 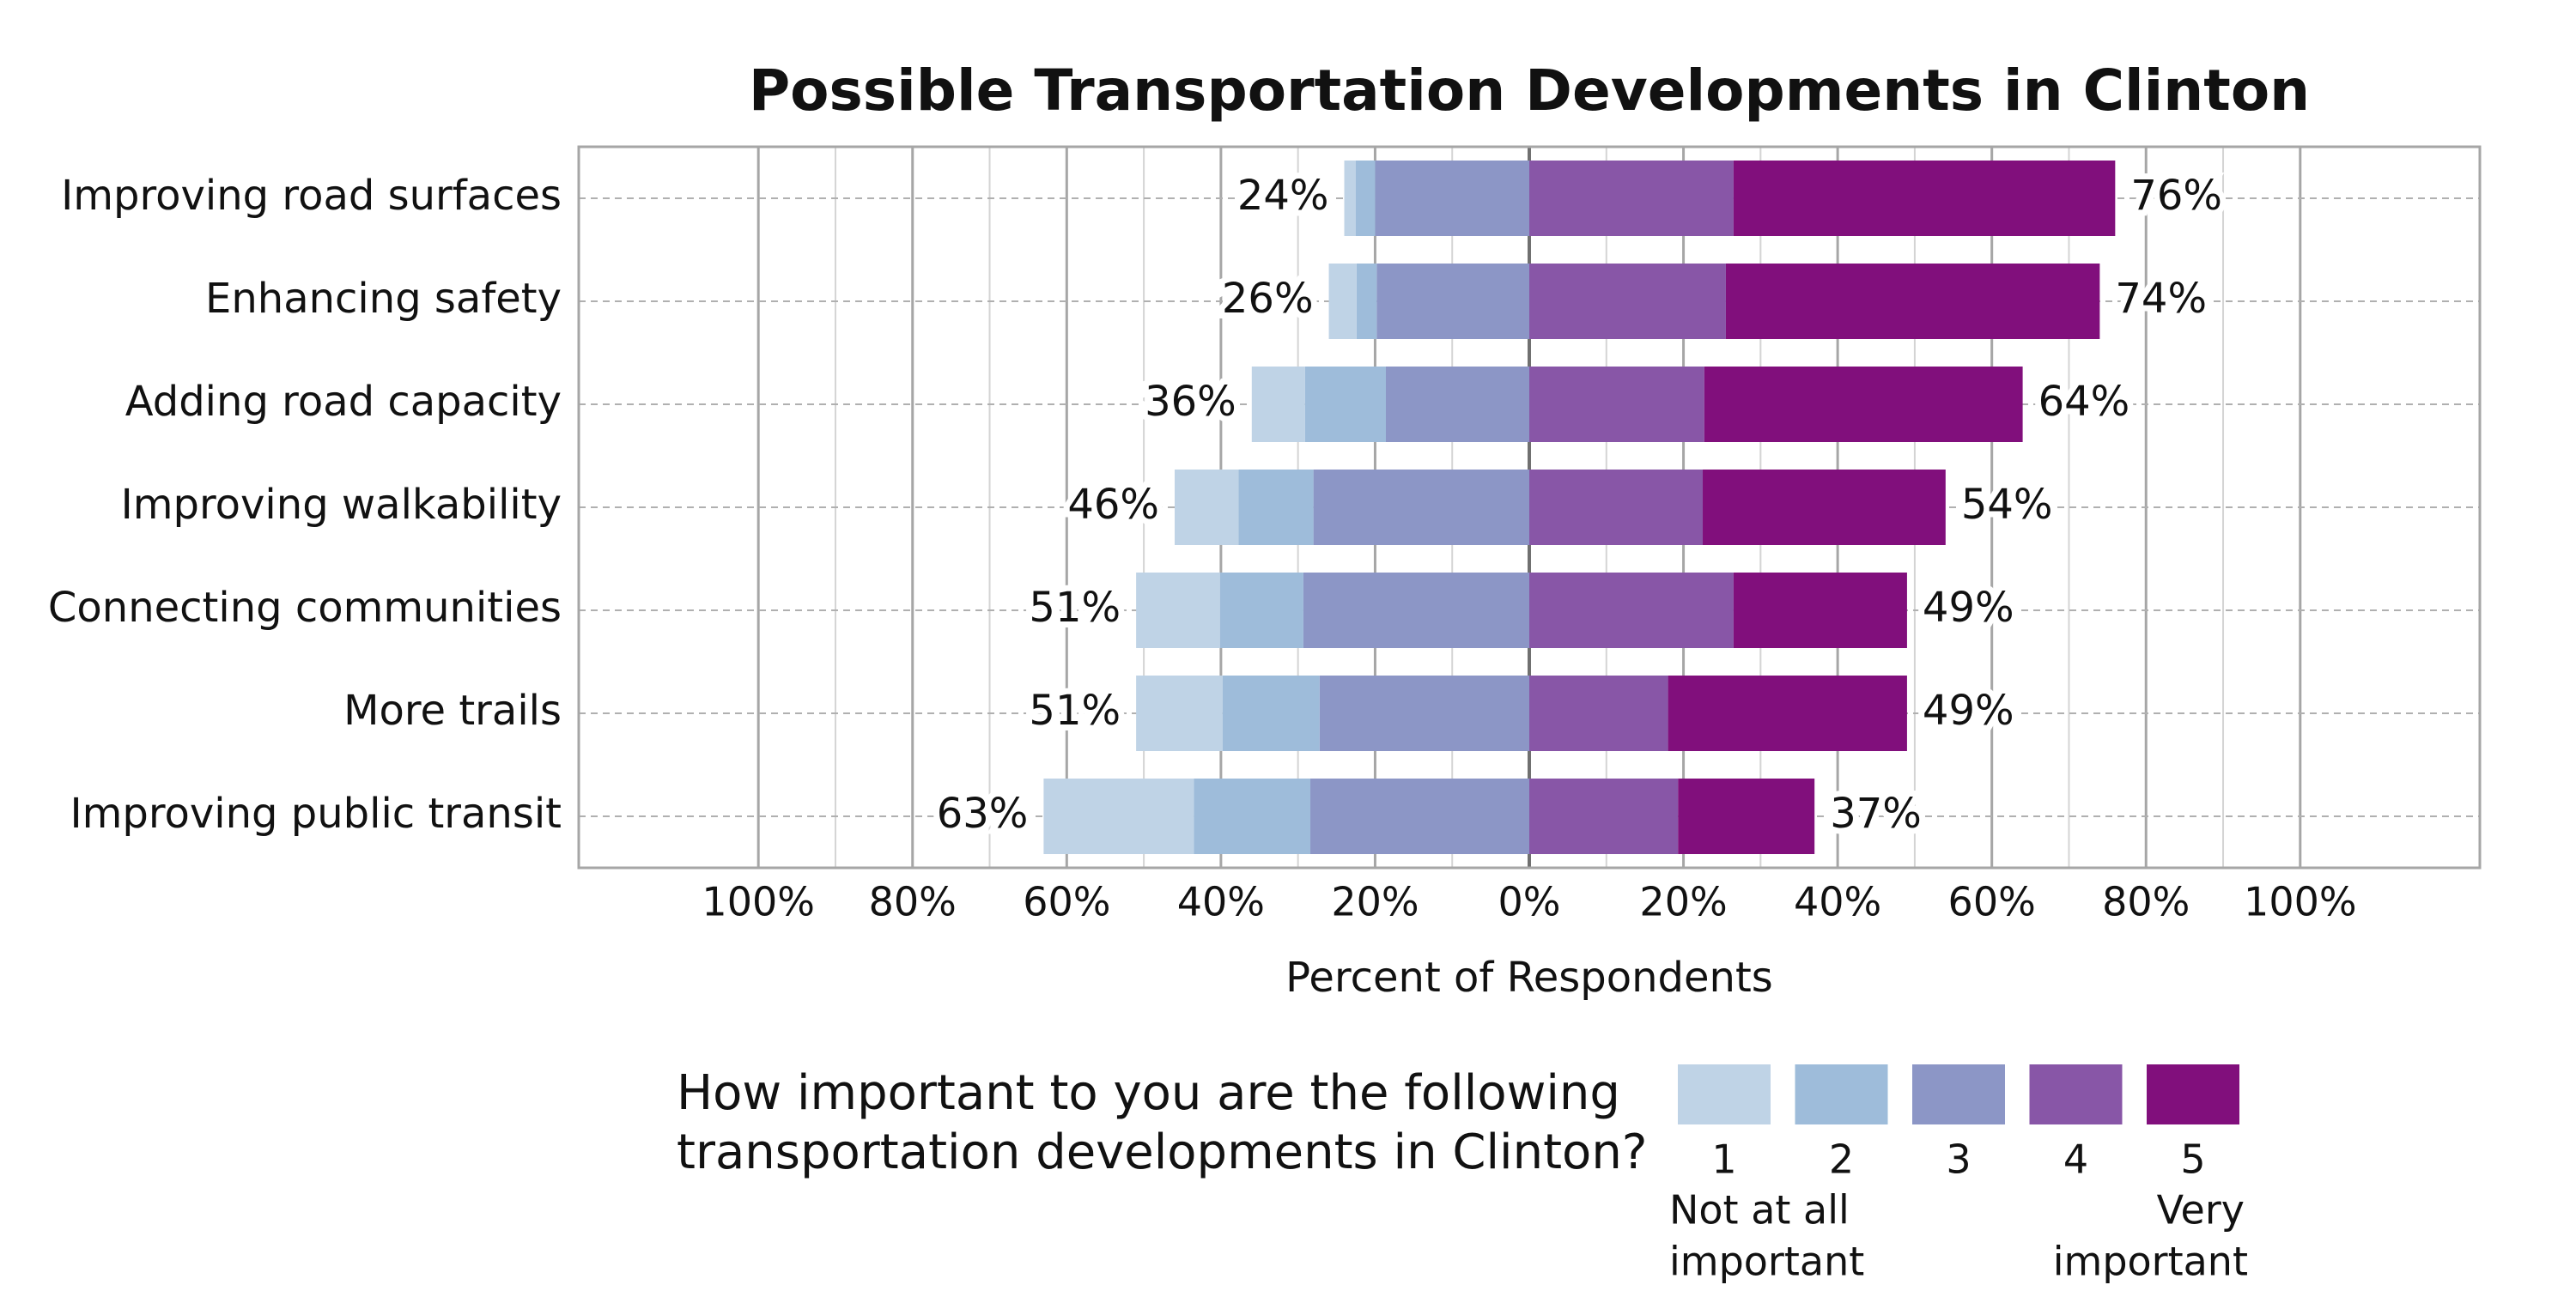 I want to click on legend-low-label: Not at all, so click(x=1760, y=1210).